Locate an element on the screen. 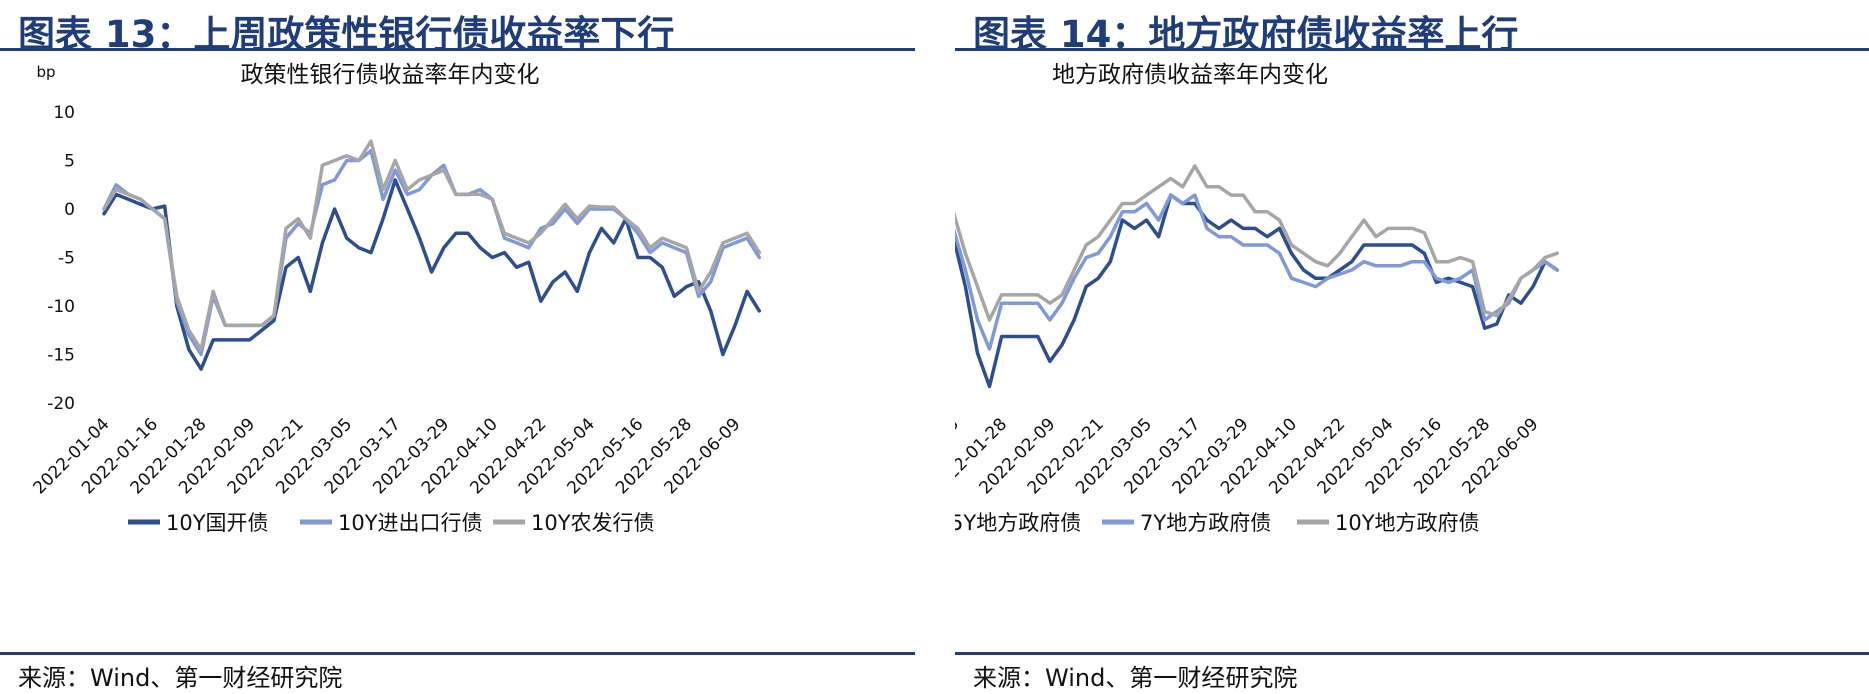 This screenshot has height=694, width=1869. y-axis-unit-label: bp is located at coordinates (45, 72).